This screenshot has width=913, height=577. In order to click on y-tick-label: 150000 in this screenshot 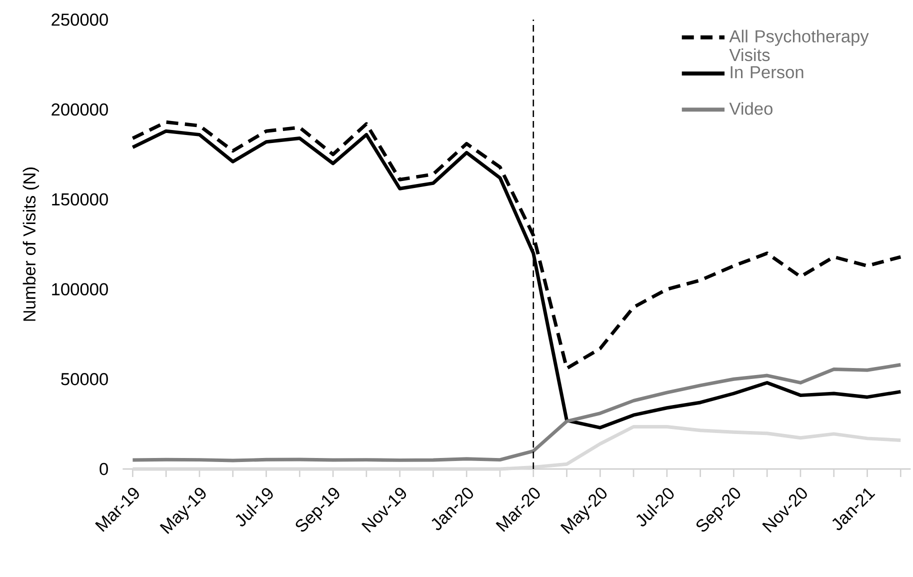, I will do `click(80, 199)`.